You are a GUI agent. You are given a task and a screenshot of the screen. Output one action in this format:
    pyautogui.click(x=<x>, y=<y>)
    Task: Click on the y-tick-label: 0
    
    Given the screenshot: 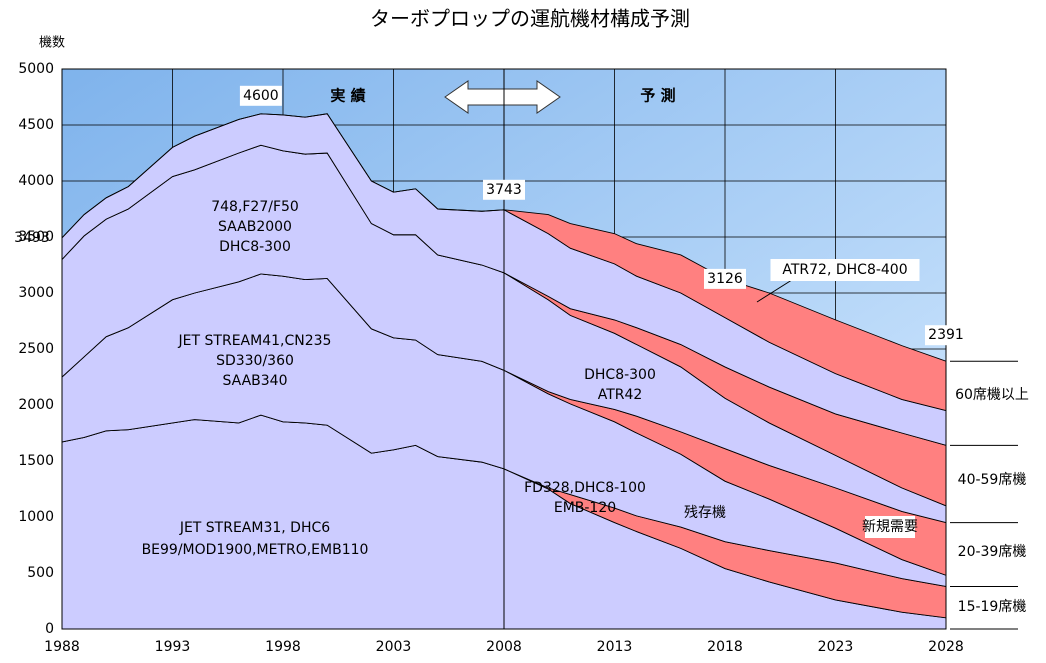 What is the action you would take?
    pyautogui.click(x=49, y=629)
    